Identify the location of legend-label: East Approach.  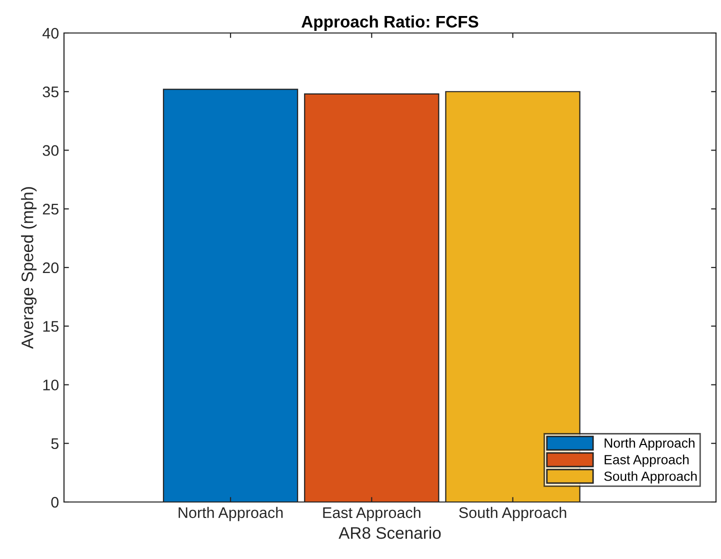
(646, 460).